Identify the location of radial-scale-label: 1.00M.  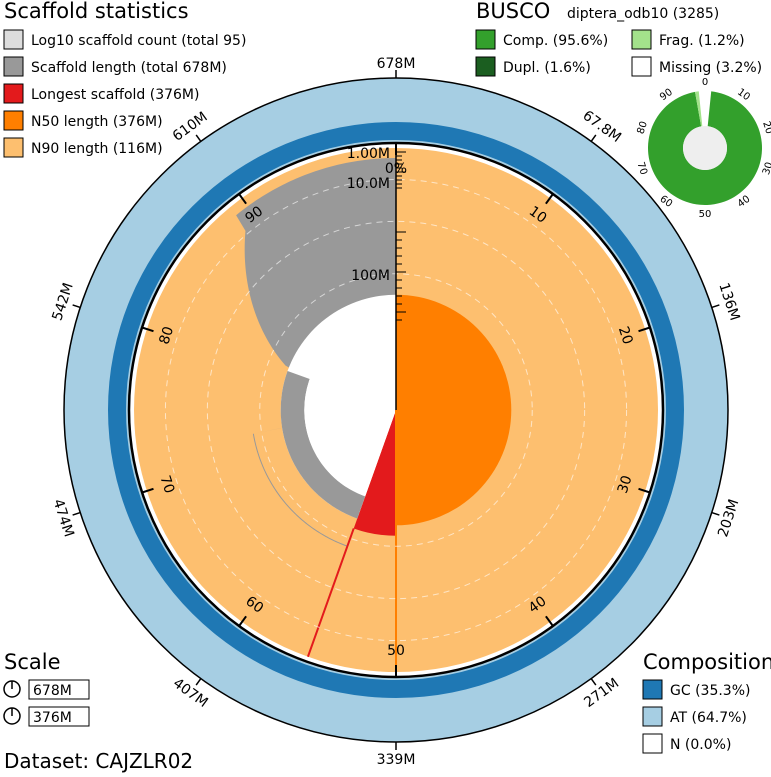
(368, 154).